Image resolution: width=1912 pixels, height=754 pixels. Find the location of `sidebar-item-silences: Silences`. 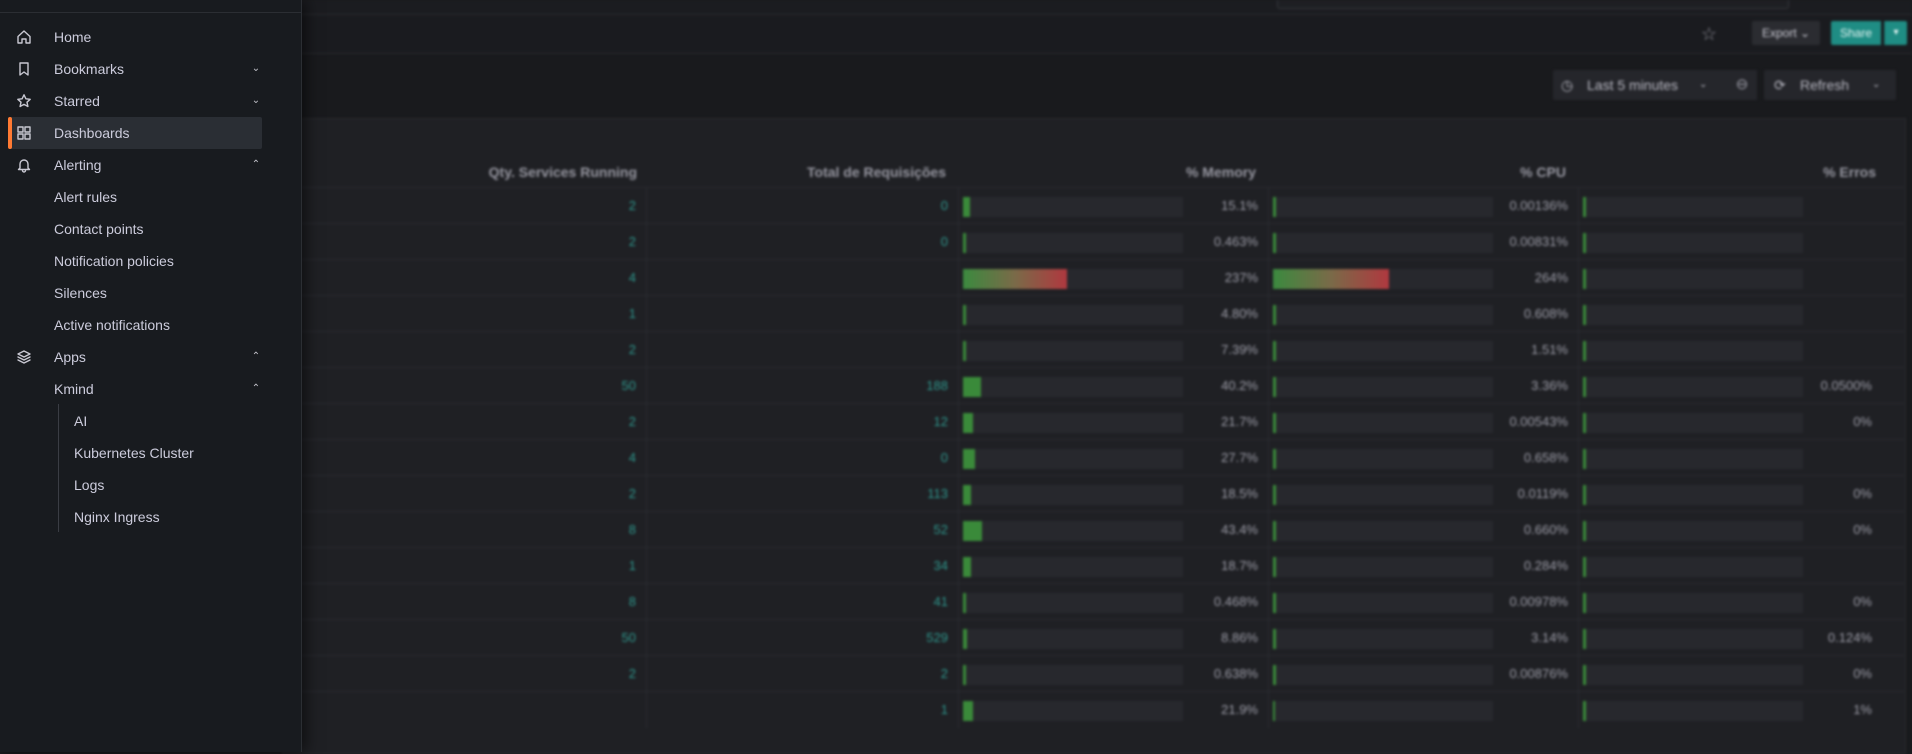

sidebar-item-silences: Silences is located at coordinates (80, 293).